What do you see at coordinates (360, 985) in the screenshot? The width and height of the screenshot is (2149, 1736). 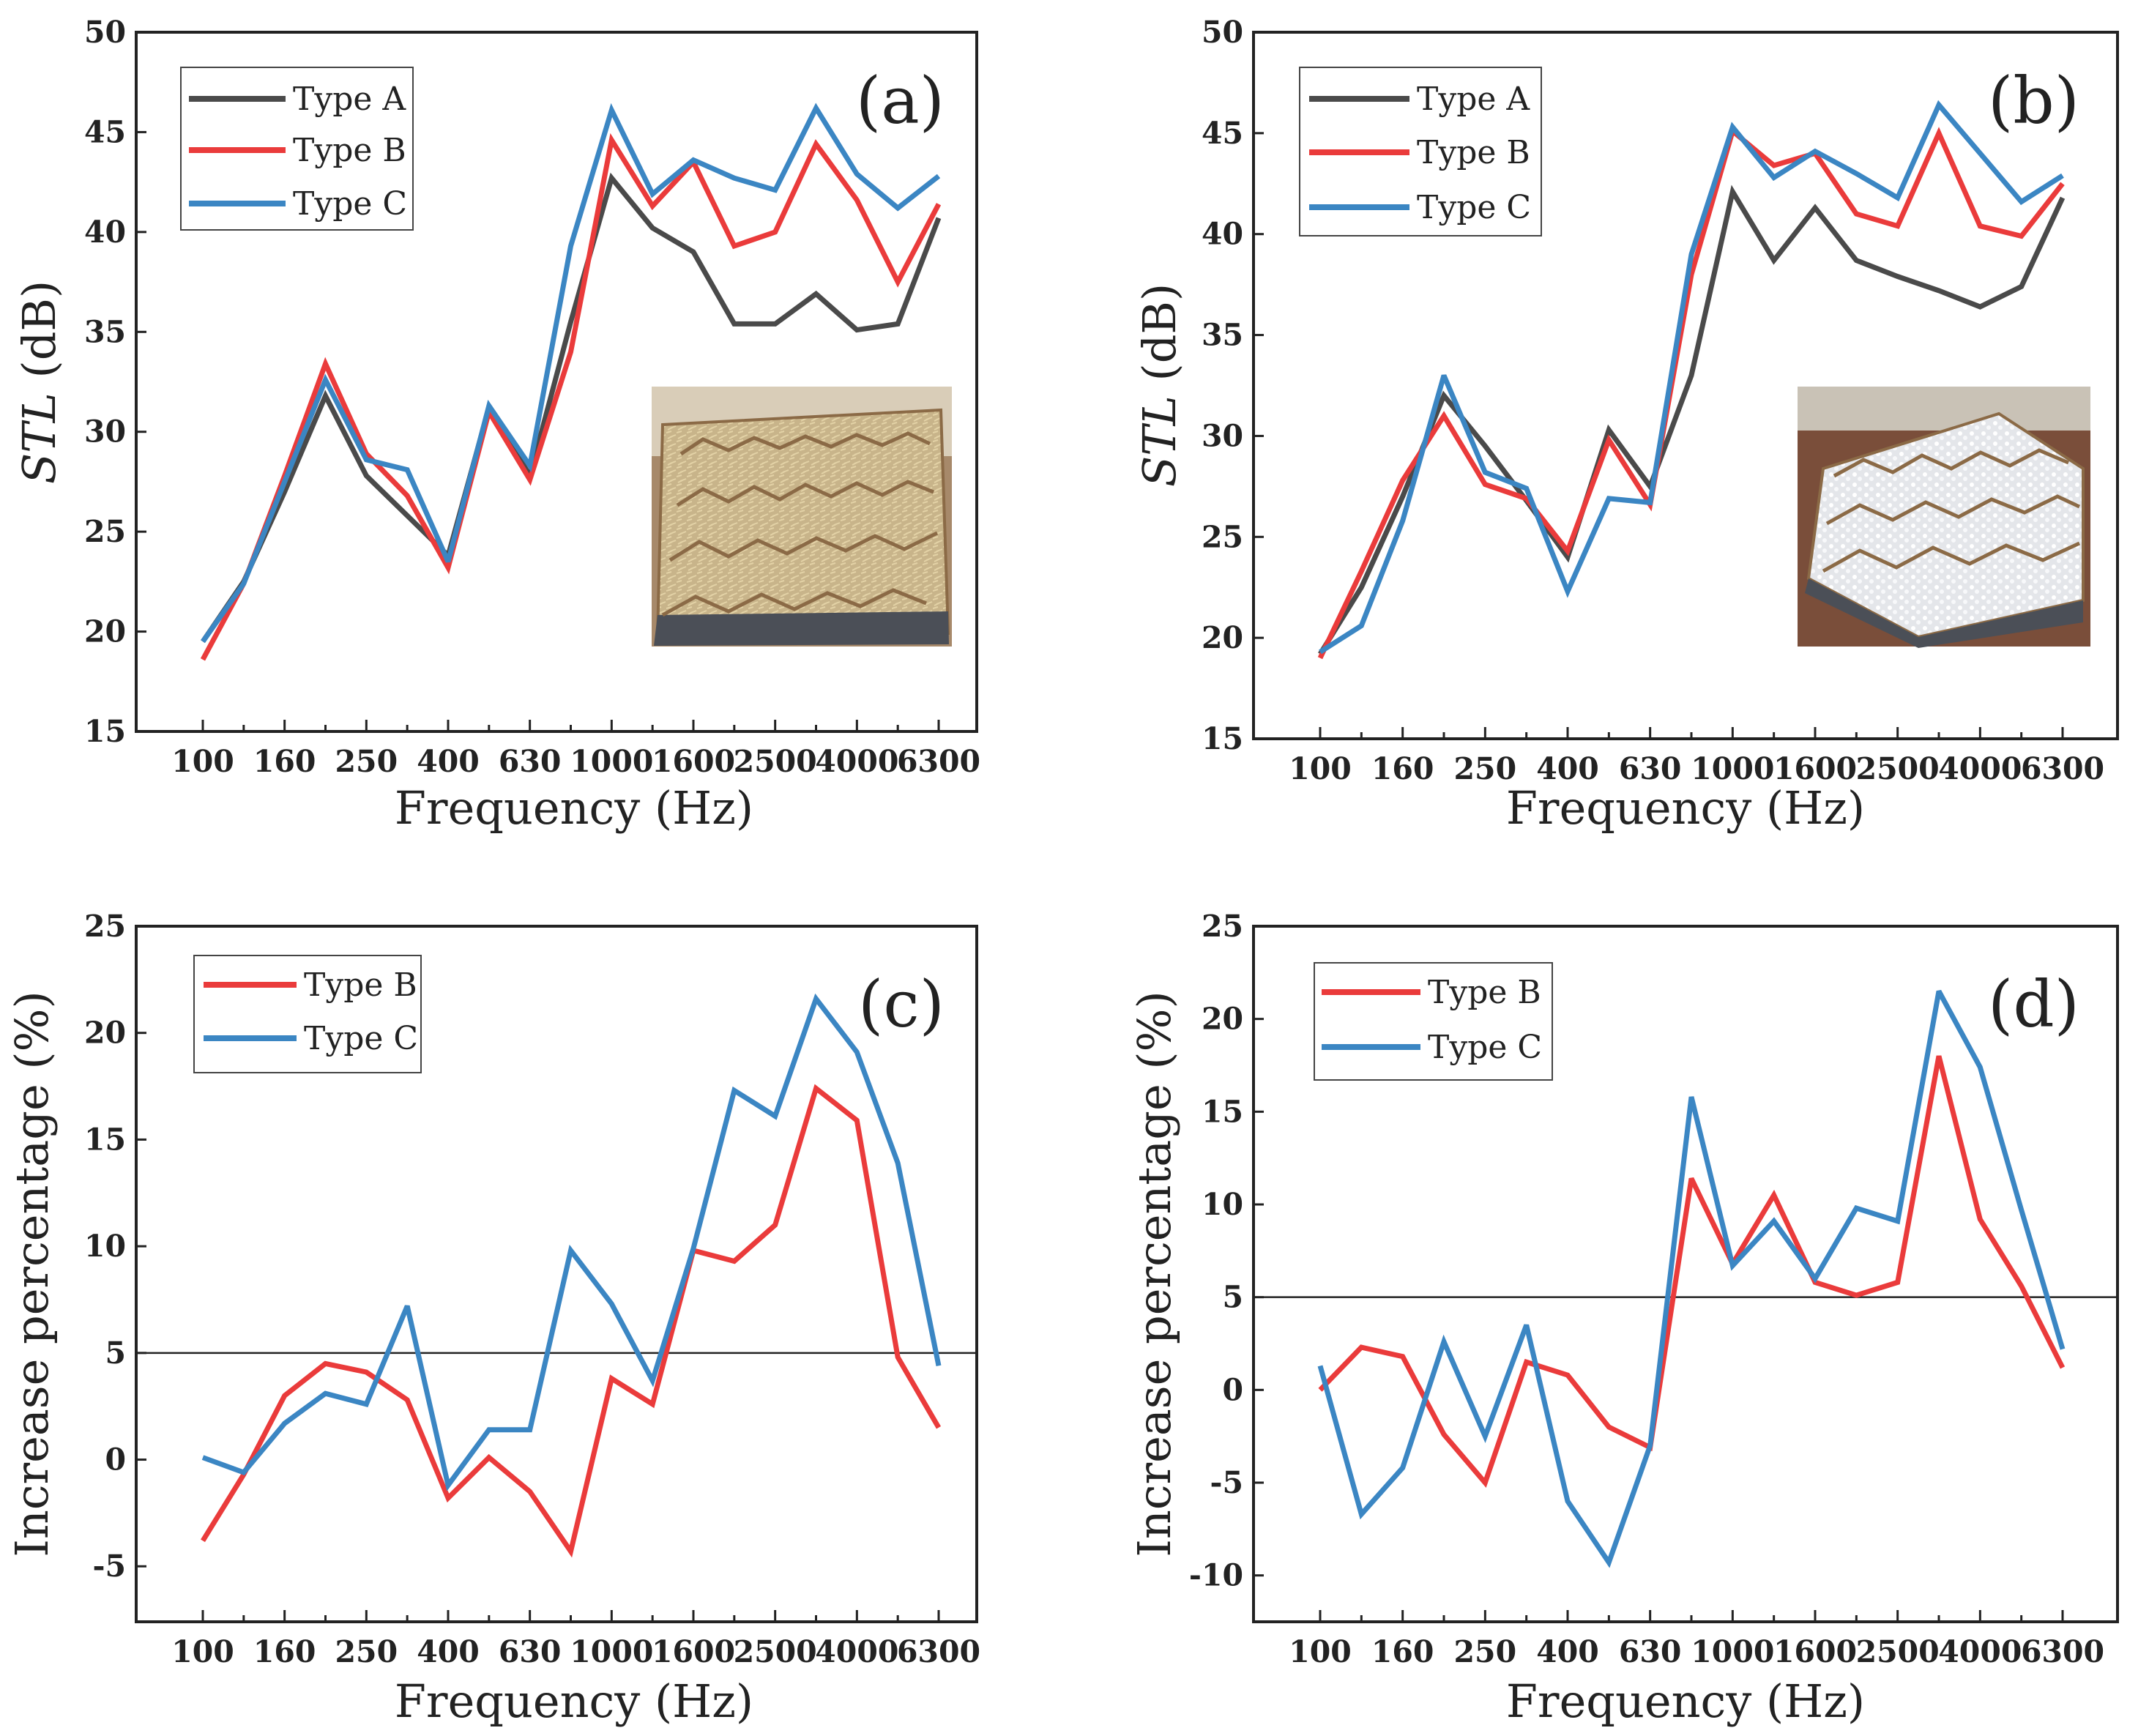 I see `legend-label-c-type-b: Type B` at bounding box center [360, 985].